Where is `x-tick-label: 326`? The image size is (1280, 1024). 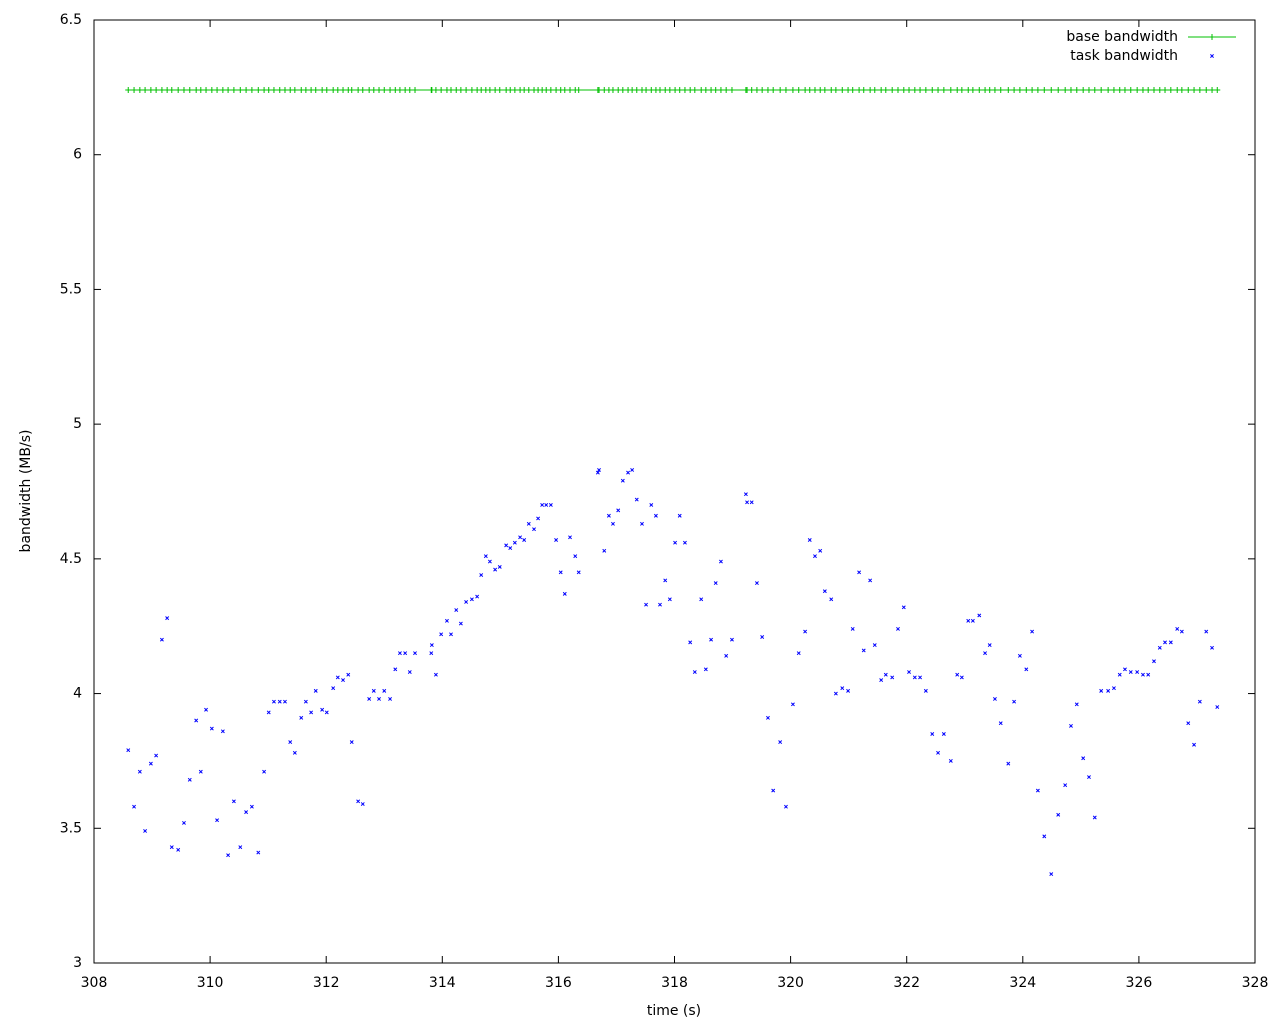 x-tick-label: 326 is located at coordinates (1139, 983).